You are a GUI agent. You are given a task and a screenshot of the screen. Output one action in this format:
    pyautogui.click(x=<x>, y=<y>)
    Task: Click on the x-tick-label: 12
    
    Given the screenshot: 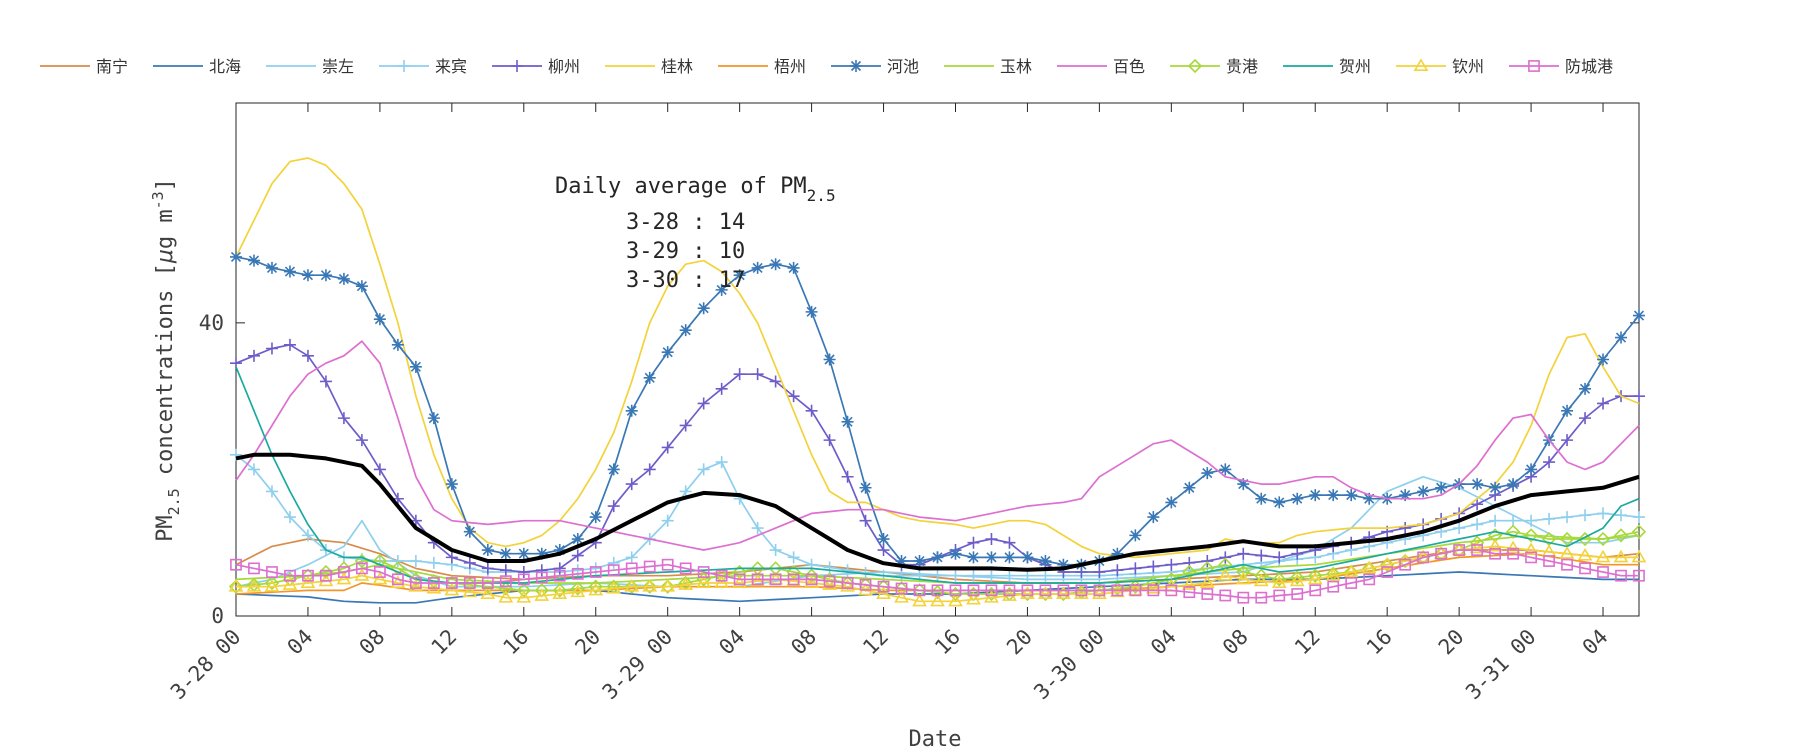 What is the action you would take?
    pyautogui.click(x=1307, y=642)
    